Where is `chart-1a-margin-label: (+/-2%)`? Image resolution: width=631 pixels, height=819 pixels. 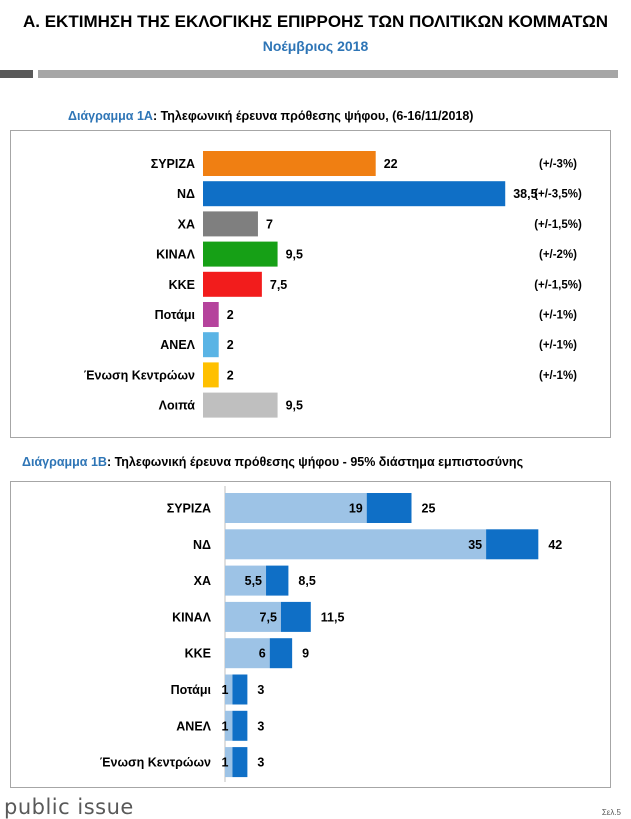 chart-1a-margin-label: (+/-2%) is located at coordinates (558, 255).